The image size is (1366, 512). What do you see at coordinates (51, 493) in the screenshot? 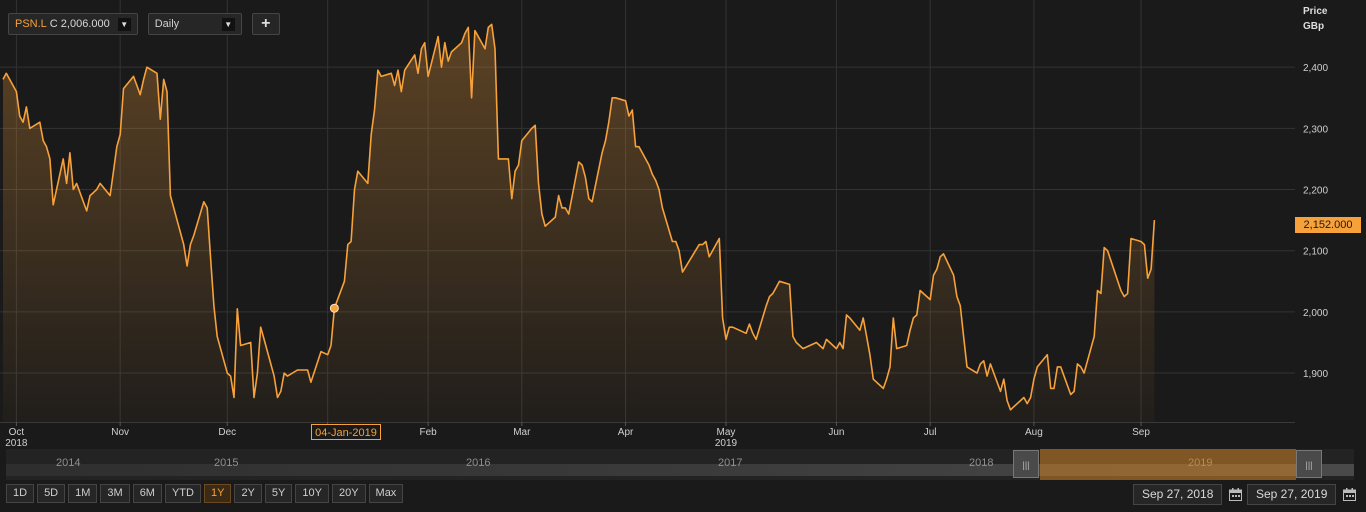
I see `range-button-5d: 5D` at bounding box center [51, 493].